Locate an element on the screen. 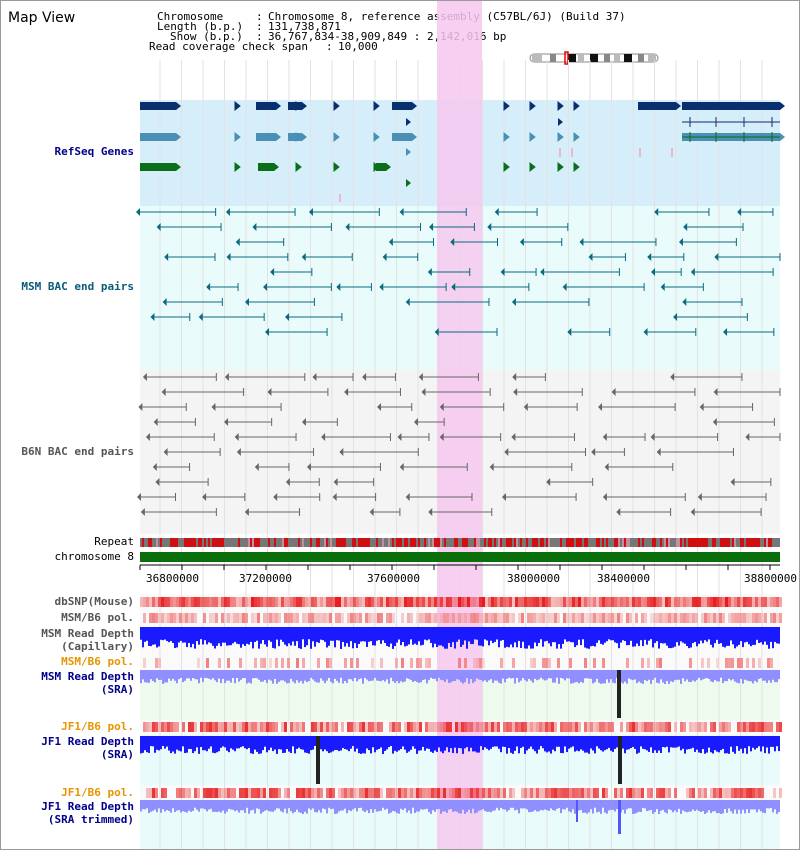 The image size is (800, 850). track-label-jf1-depth-trim-1: JF1 Read Depth is located at coordinates (87, 806).